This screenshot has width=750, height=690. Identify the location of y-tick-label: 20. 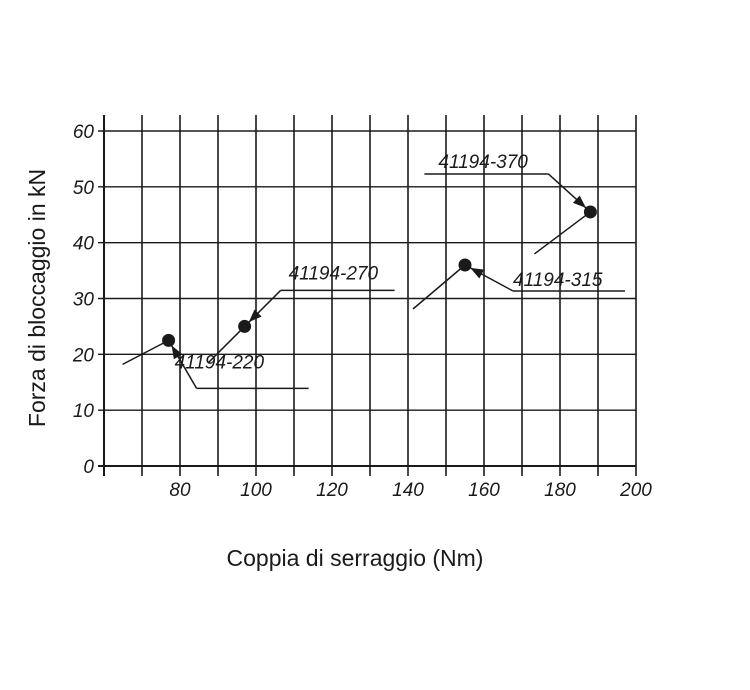
(83, 355).